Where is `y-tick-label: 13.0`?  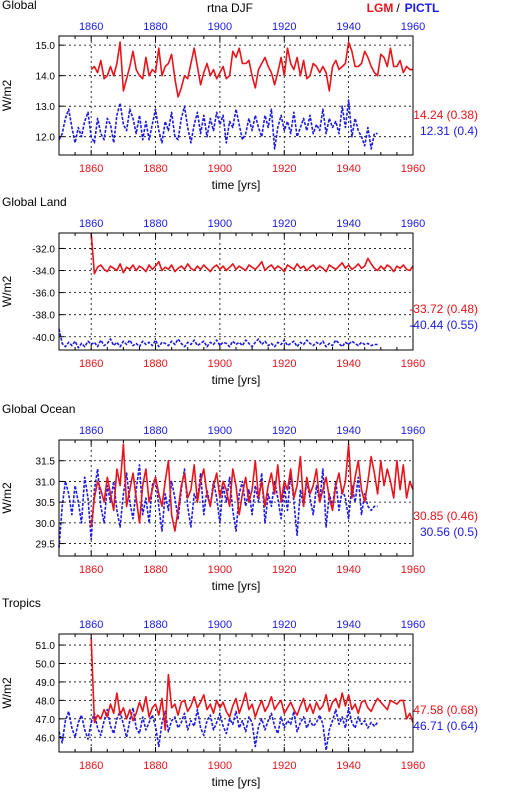
y-tick-label: 13.0 is located at coordinates (46, 107).